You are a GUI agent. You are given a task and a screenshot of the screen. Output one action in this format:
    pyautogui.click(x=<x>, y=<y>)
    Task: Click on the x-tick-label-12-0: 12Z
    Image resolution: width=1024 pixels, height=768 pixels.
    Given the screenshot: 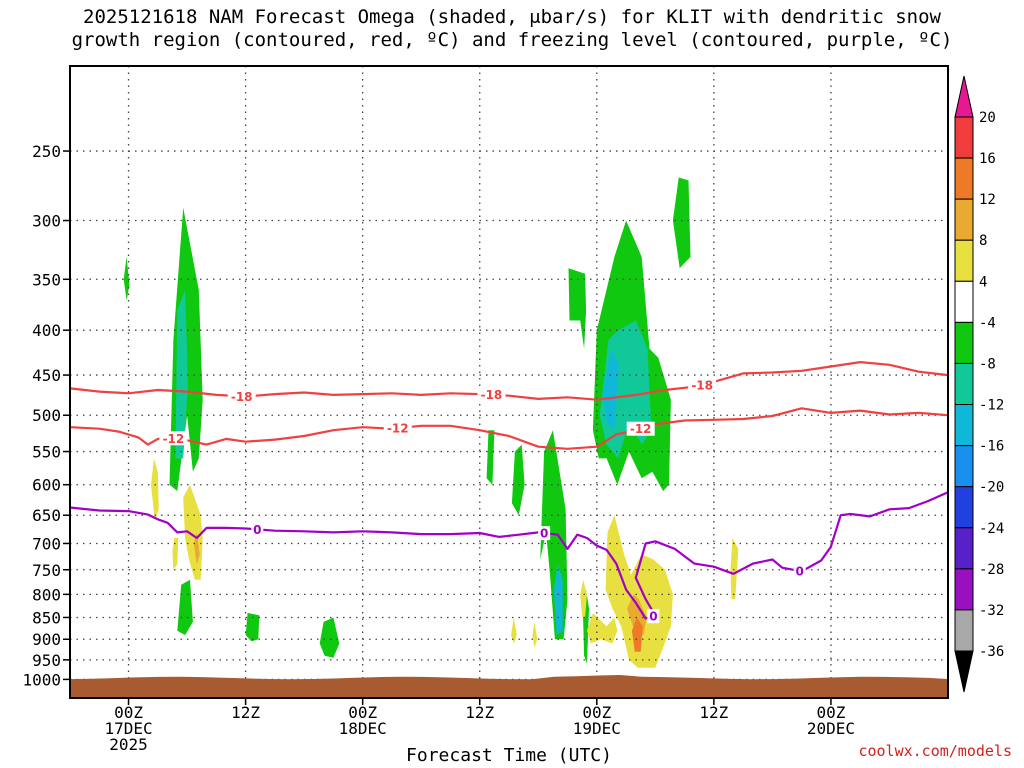 What is the action you would take?
    pyautogui.click(x=245, y=712)
    